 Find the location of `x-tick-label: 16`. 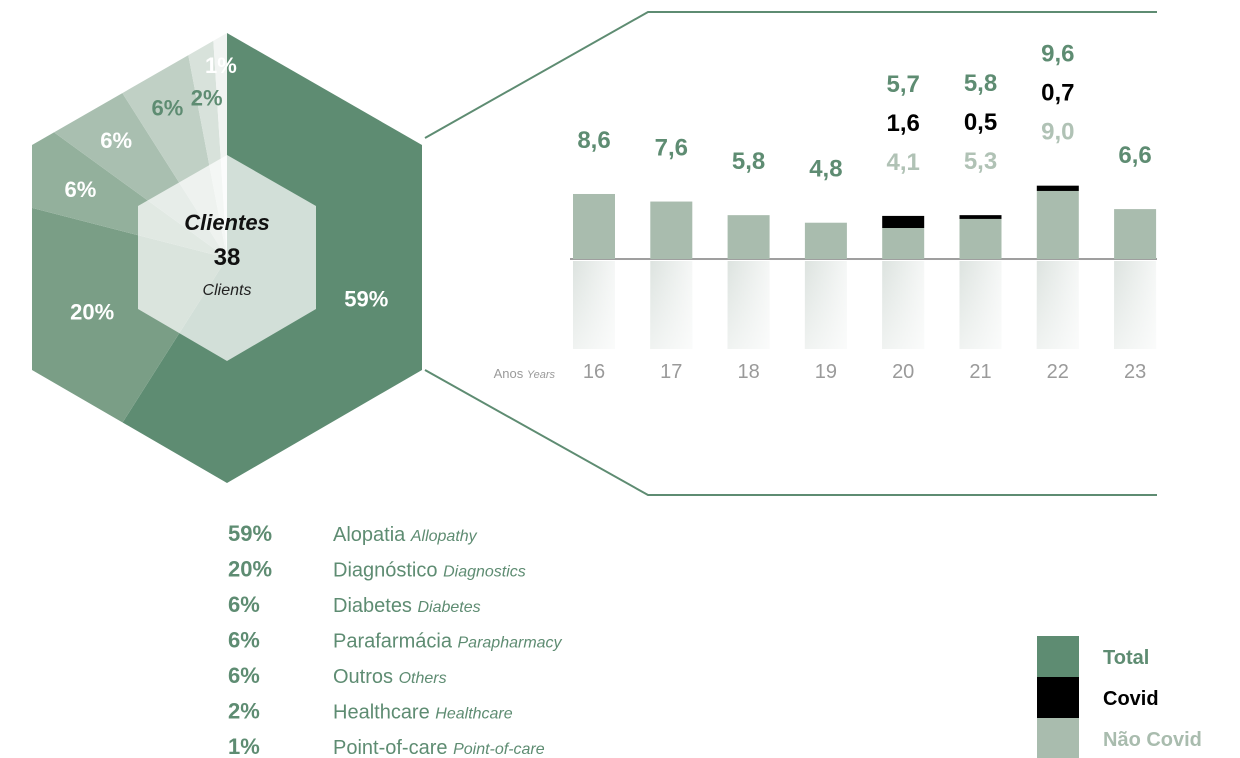

x-tick-label: 16 is located at coordinates (594, 372).